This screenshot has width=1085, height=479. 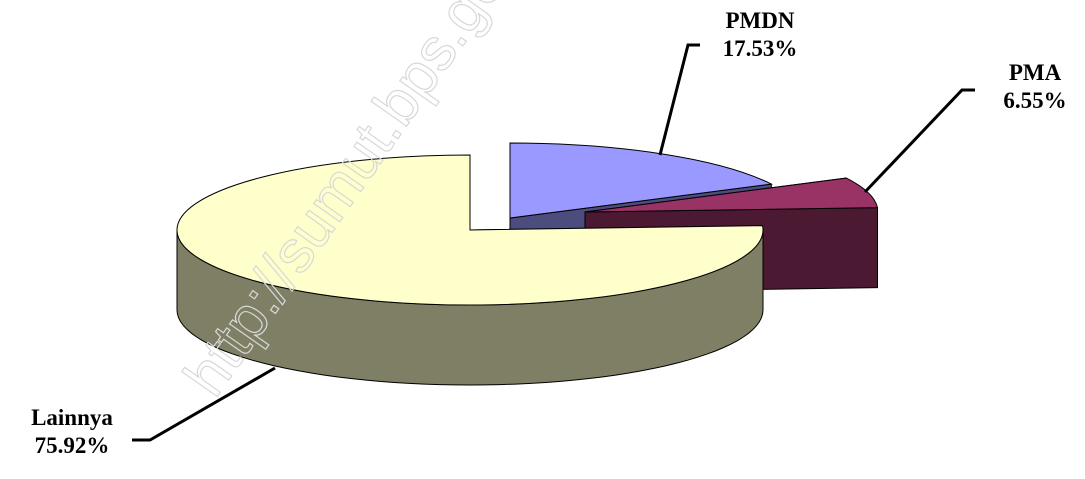 I want to click on slice-label: Lainnya, so click(x=72, y=417).